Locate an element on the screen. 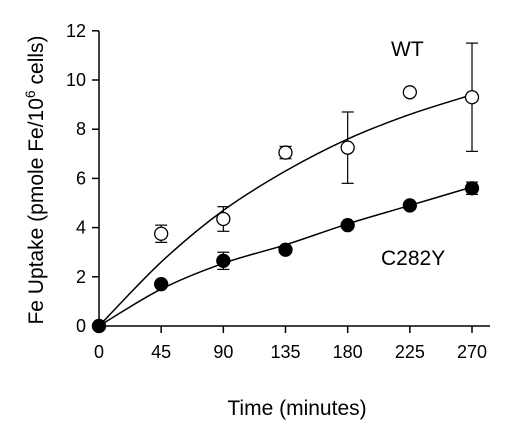  y-tick-label: 12 is located at coordinates (76, 31).